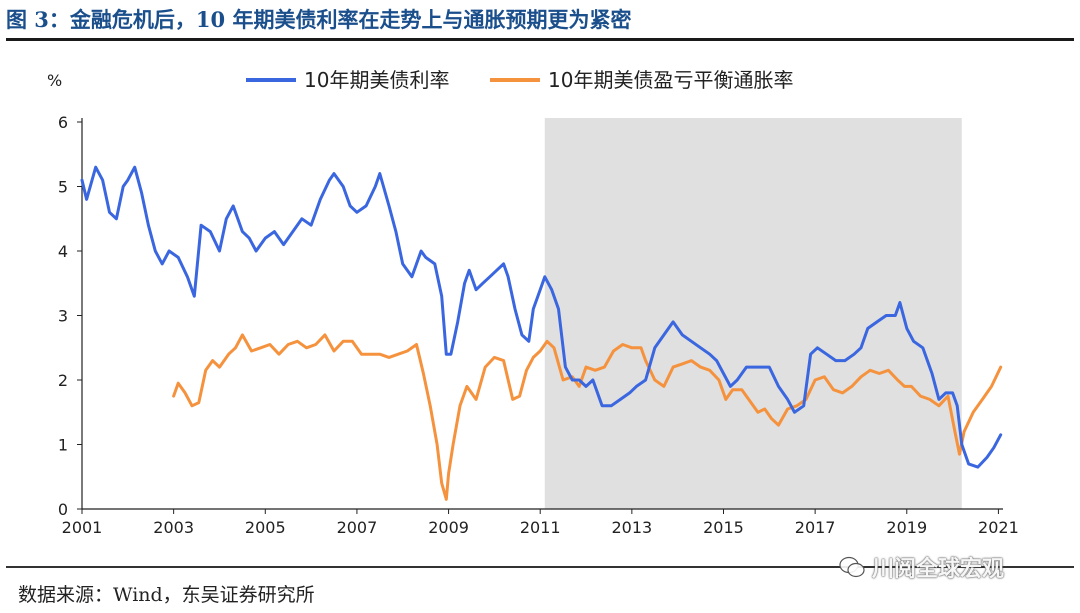 The height and width of the screenshot is (613, 1080). I want to click on x-tick-label: 2013, so click(631, 527).